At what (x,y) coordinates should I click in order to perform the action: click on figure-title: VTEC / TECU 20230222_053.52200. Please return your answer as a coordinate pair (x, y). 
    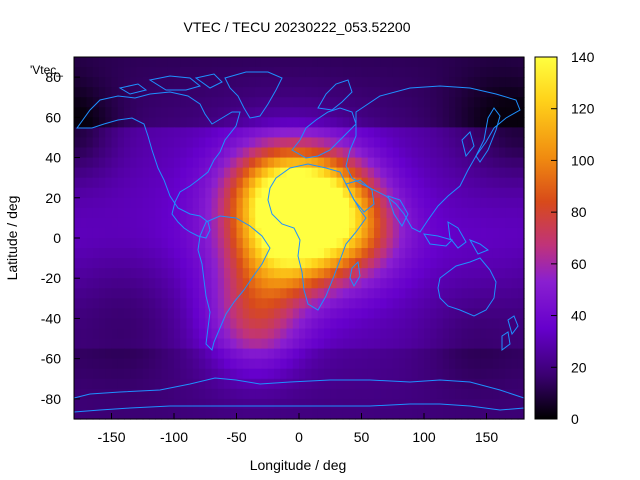
    Looking at the image, I should click on (296, 27).